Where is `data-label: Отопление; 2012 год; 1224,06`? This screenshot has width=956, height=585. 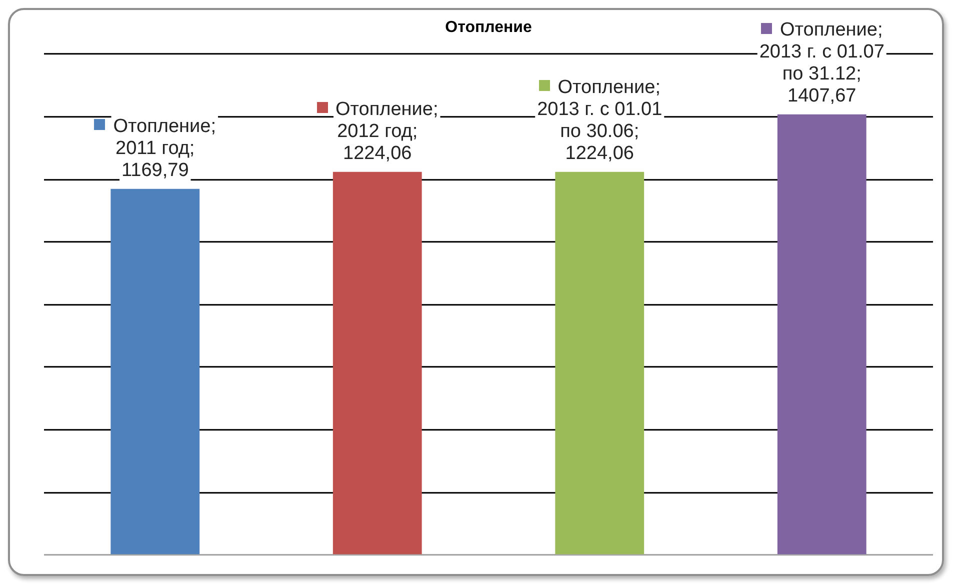 data-label: Отопление; 2012 год; 1224,06 is located at coordinates (387, 131).